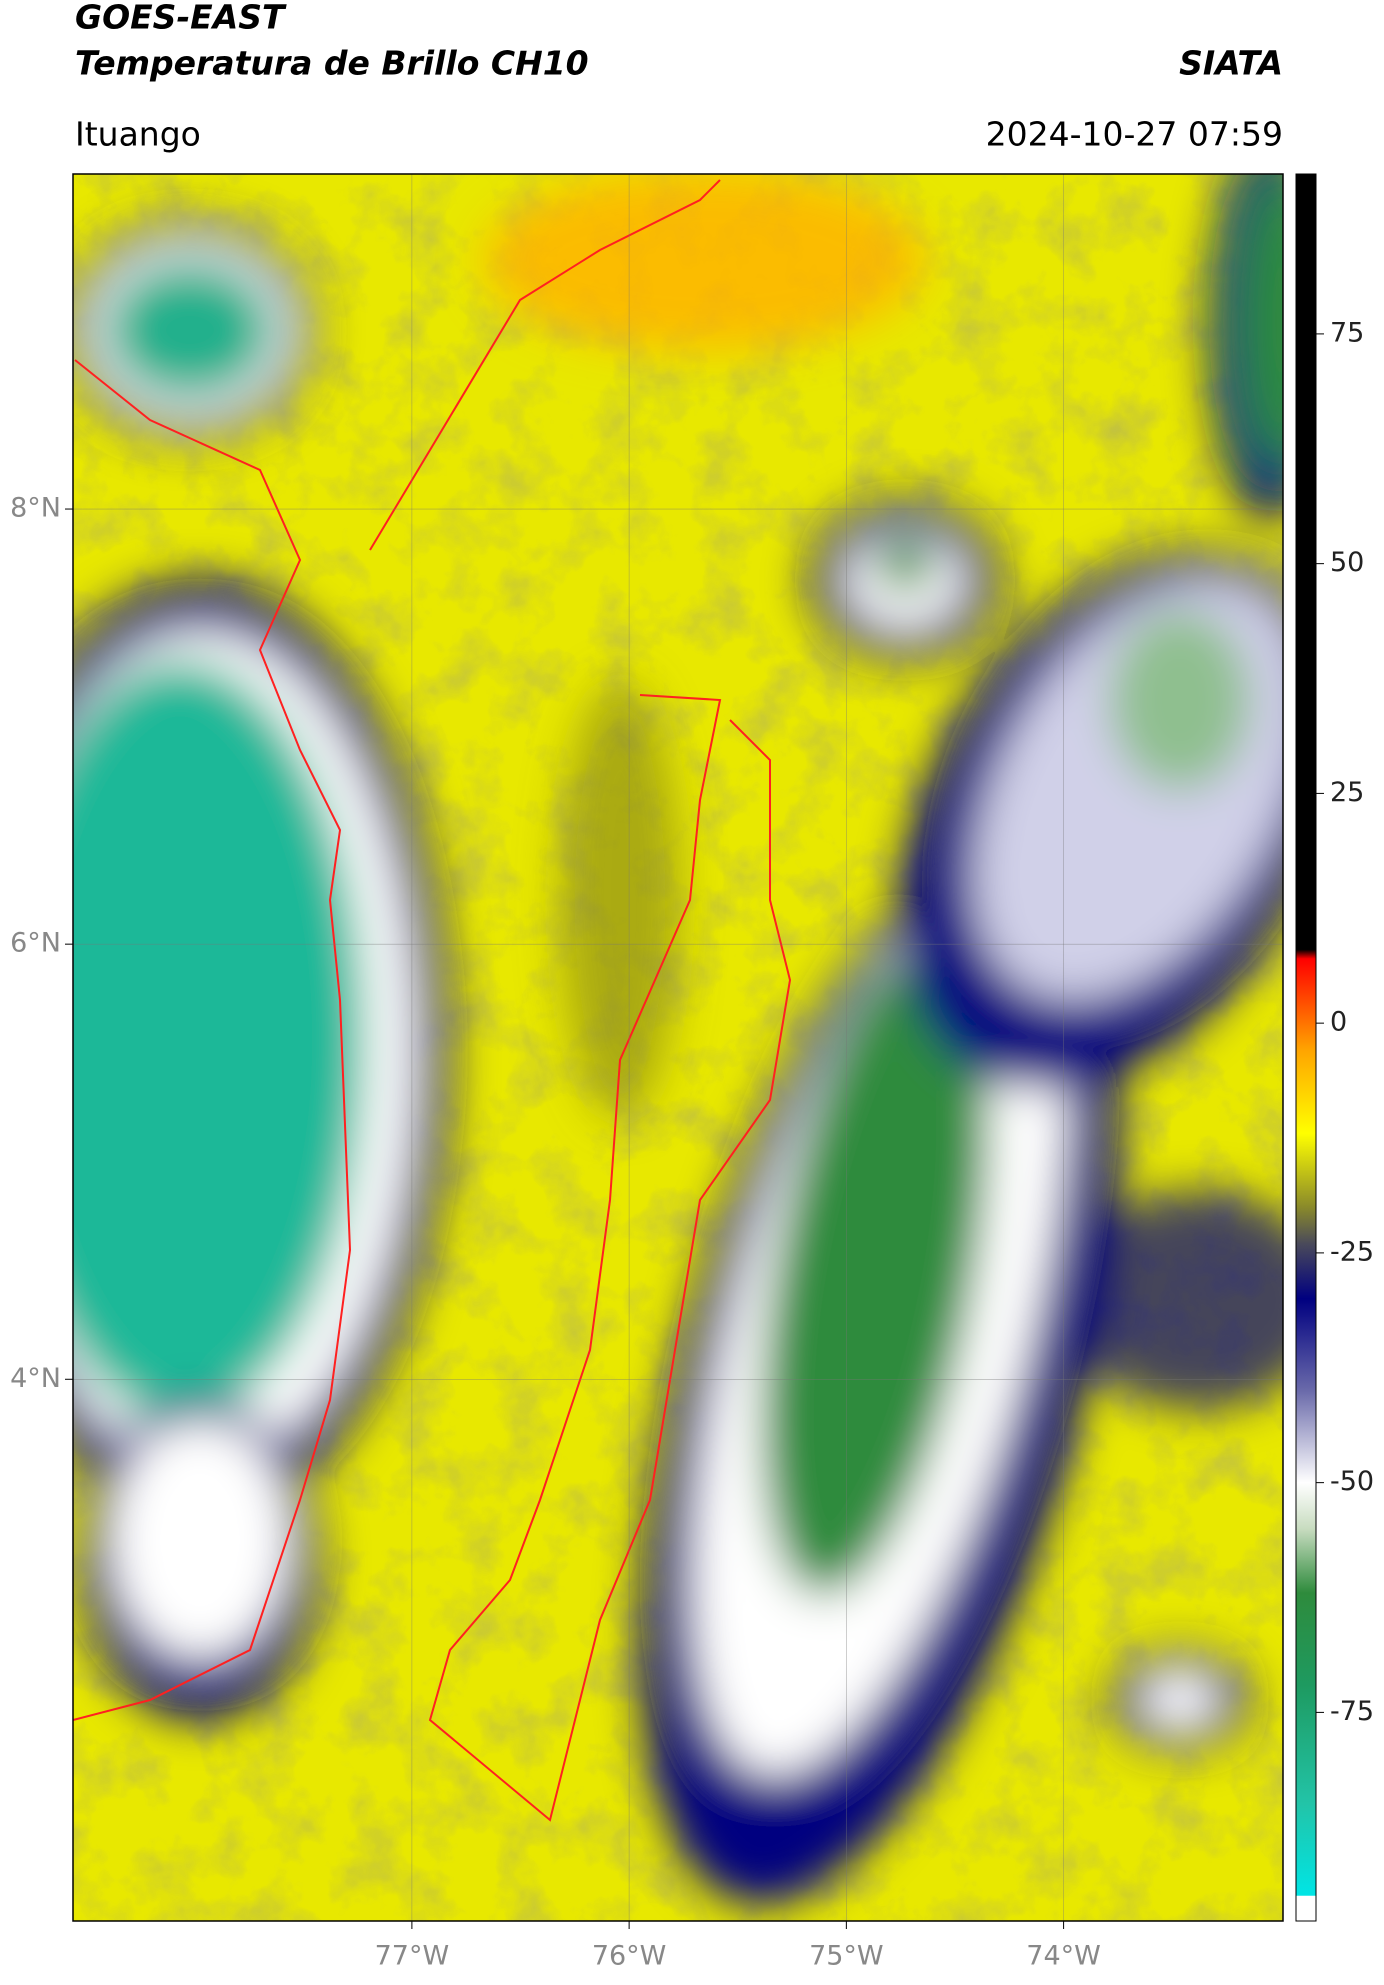 The height and width of the screenshot is (1985, 1384). What do you see at coordinates (1231, 63) in the screenshot?
I see `brand: SIATA` at bounding box center [1231, 63].